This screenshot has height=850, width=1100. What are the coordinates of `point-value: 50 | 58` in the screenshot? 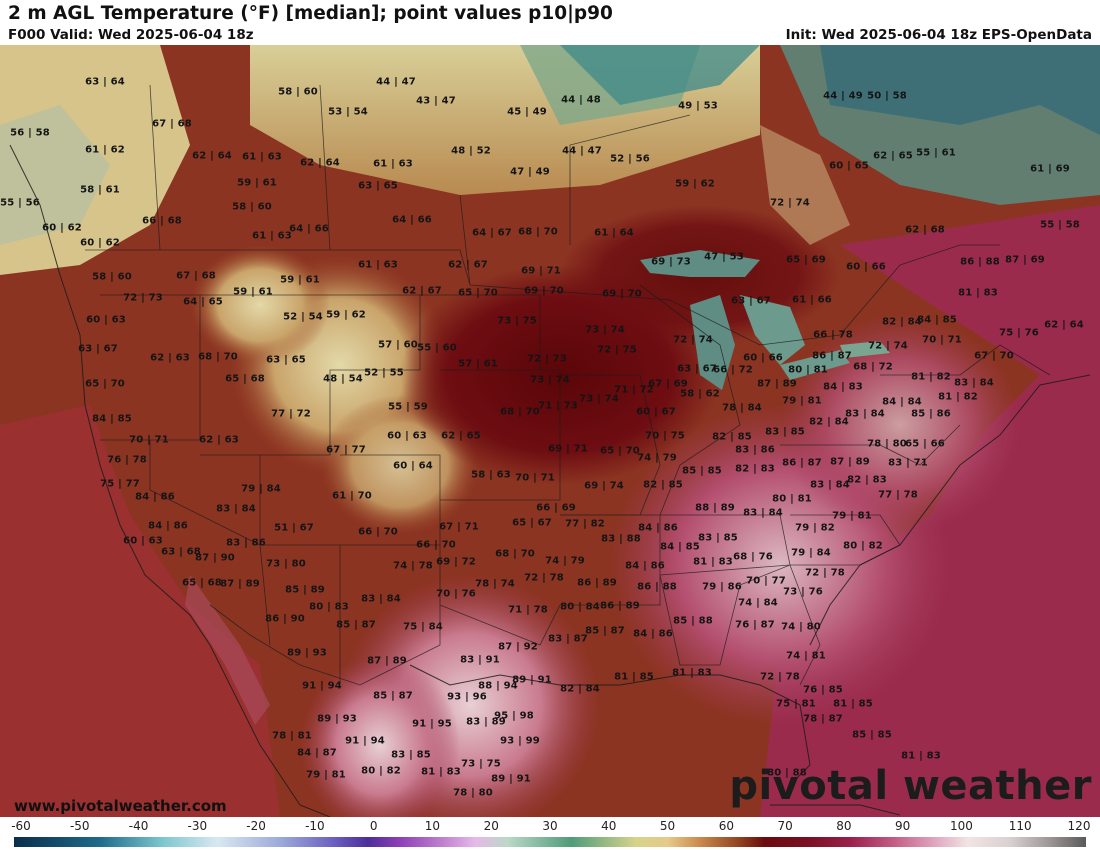 It's located at (887, 96).